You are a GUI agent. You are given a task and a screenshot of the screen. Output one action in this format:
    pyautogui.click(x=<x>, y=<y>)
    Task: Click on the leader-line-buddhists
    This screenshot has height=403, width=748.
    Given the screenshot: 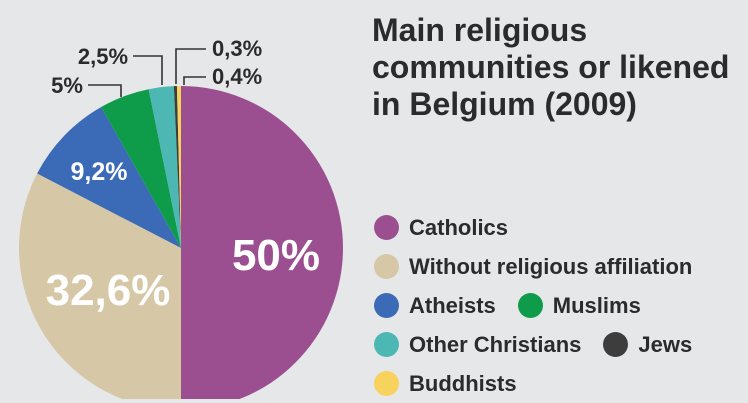 What is the action you would take?
    pyautogui.click(x=194, y=80)
    